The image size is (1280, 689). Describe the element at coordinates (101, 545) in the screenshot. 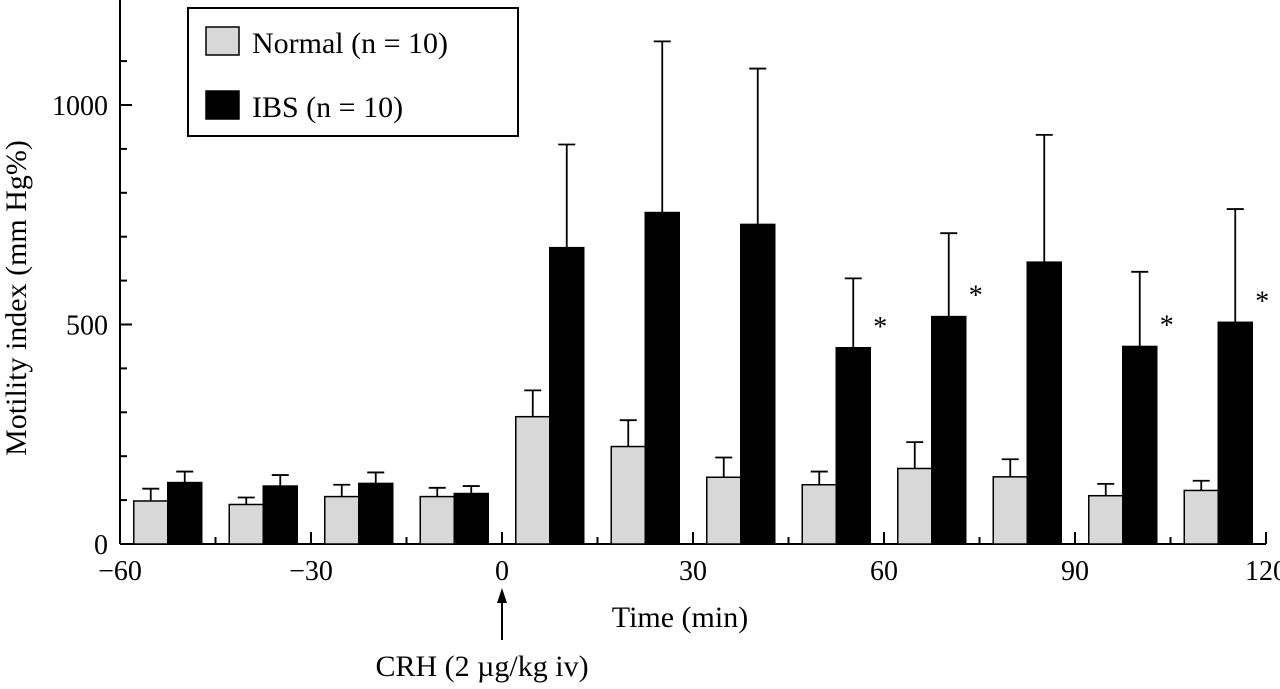

I see `y-tick-label: 0` at that location.